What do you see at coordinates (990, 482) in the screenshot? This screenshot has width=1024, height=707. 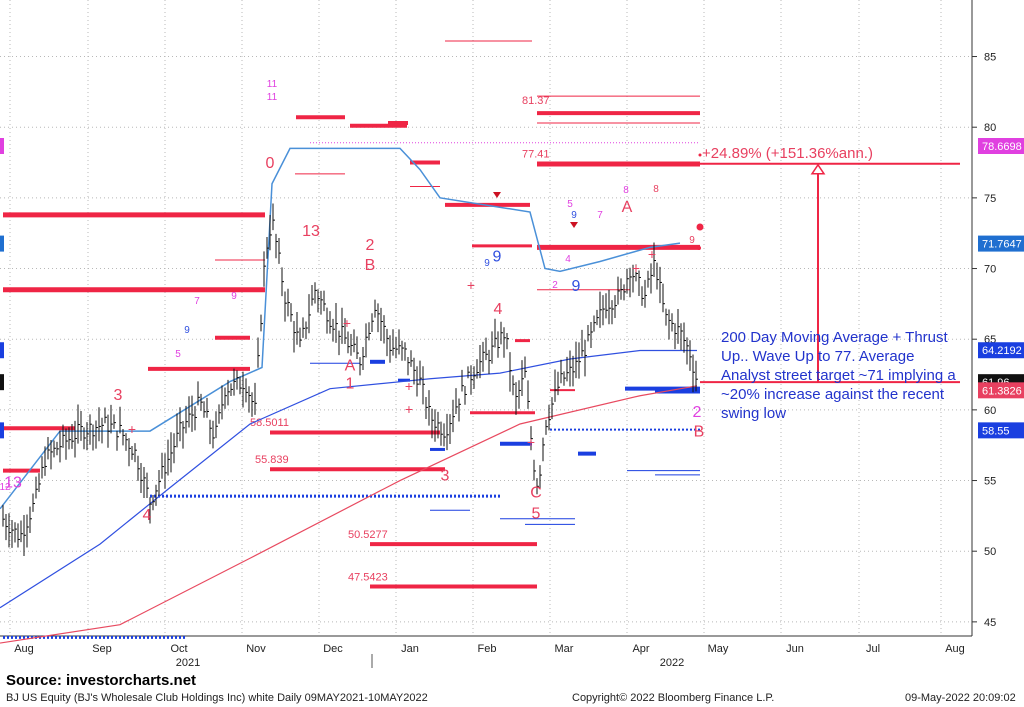 I see `y-tick-label: 55` at bounding box center [990, 482].